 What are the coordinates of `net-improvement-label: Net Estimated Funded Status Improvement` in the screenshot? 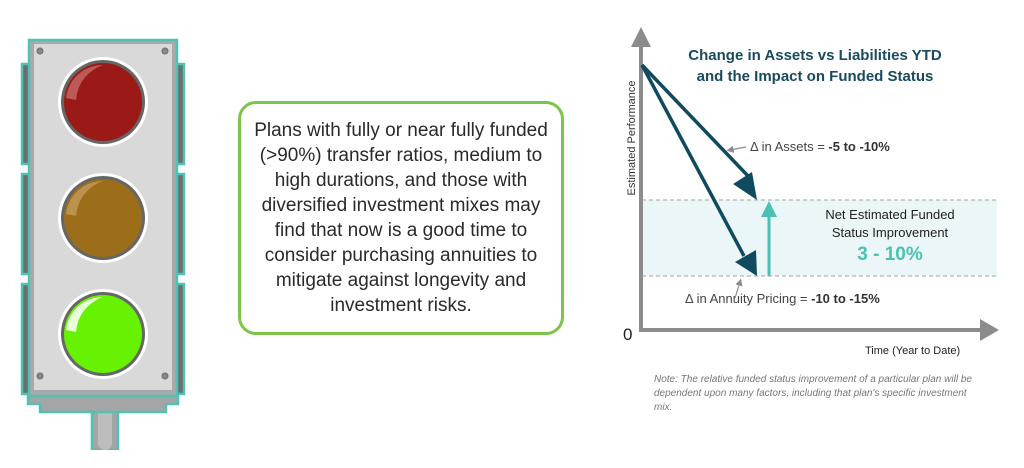 It's located at (890, 224).